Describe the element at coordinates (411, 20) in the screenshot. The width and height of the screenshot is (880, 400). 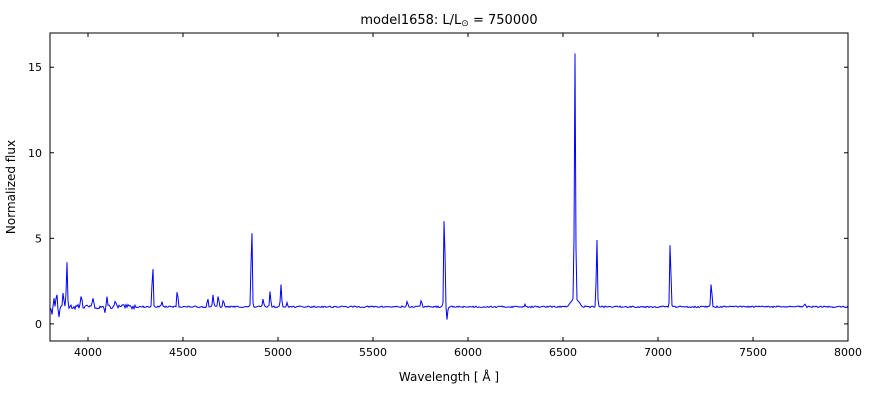
I see `chart-title-prefix: model1658: L/L` at that location.